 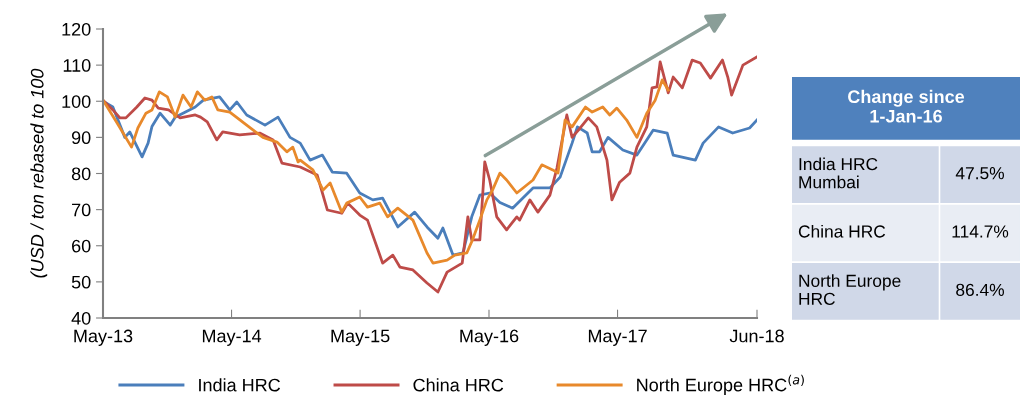 I want to click on text: 114.7%, so click(x=980, y=231).